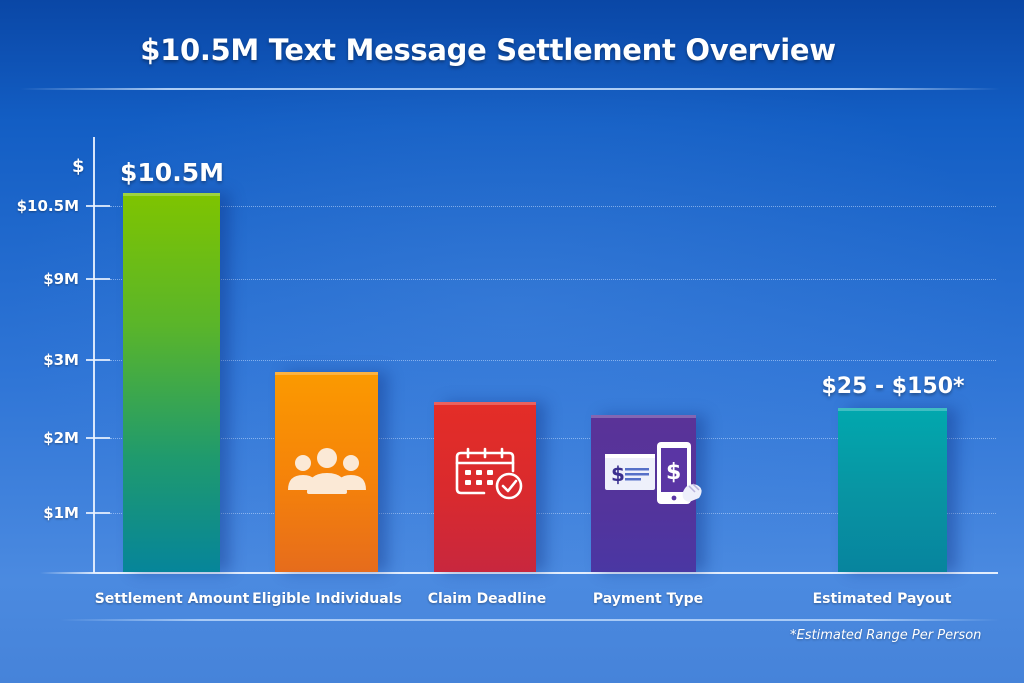  I want to click on category-label: Estimated Payout, so click(882, 599).